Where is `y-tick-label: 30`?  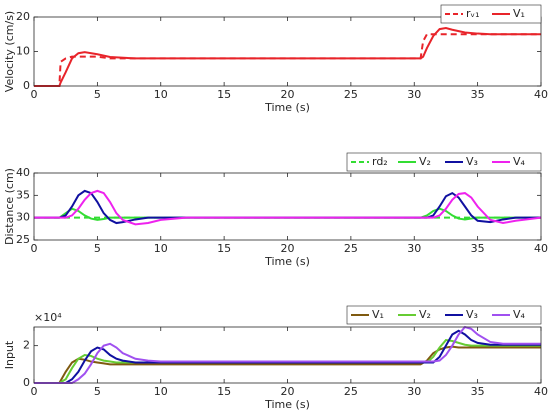
y-tick-label: 30 is located at coordinates (23, 217).